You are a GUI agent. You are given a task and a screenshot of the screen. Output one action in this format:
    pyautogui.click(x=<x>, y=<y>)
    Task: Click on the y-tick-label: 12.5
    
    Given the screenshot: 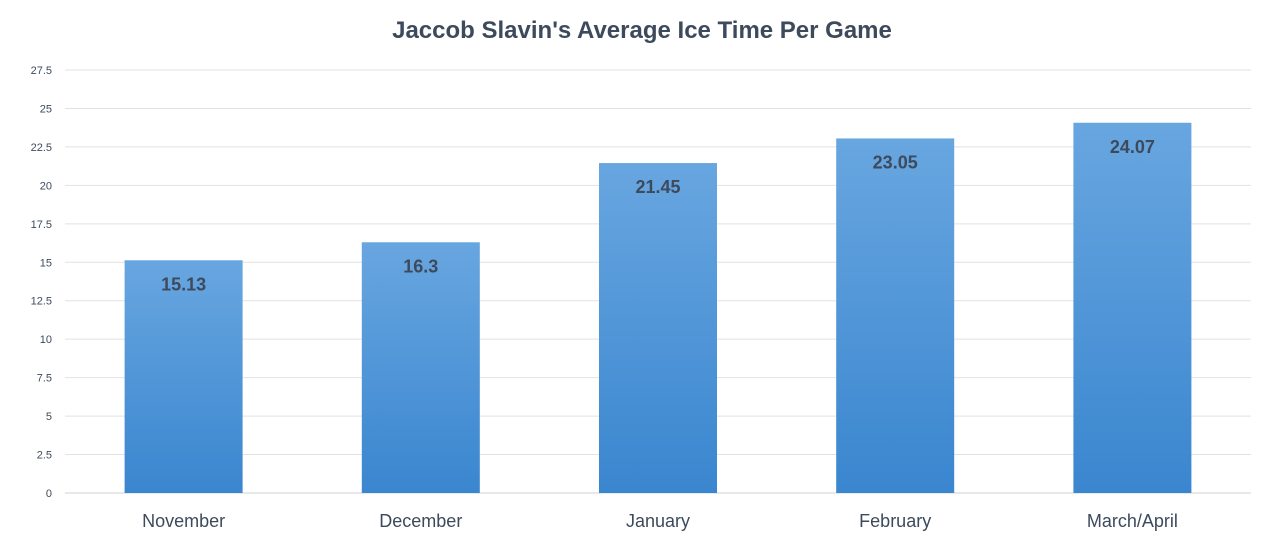 What is the action you would take?
    pyautogui.click(x=41, y=302)
    